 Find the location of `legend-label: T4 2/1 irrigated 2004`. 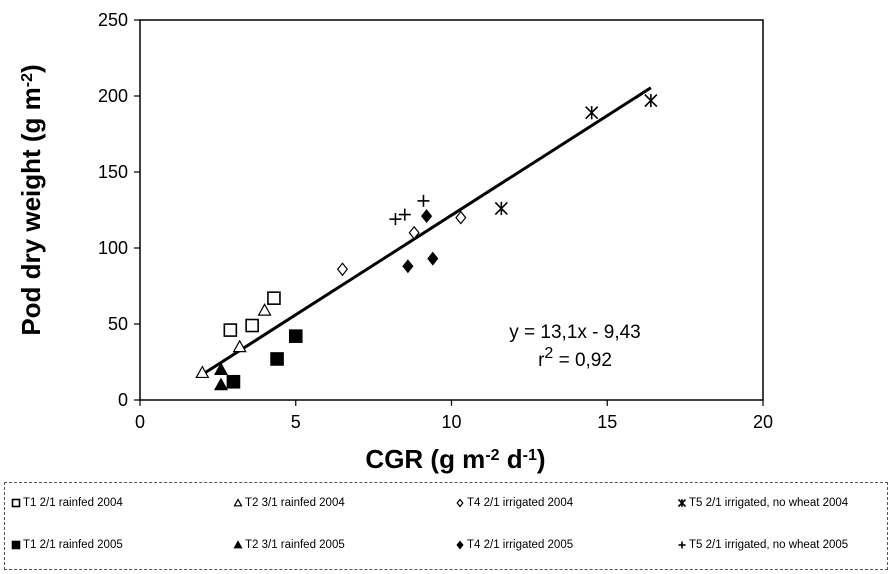

legend-label: T4 2/1 irrigated 2004 is located at coordinates (520, 503).